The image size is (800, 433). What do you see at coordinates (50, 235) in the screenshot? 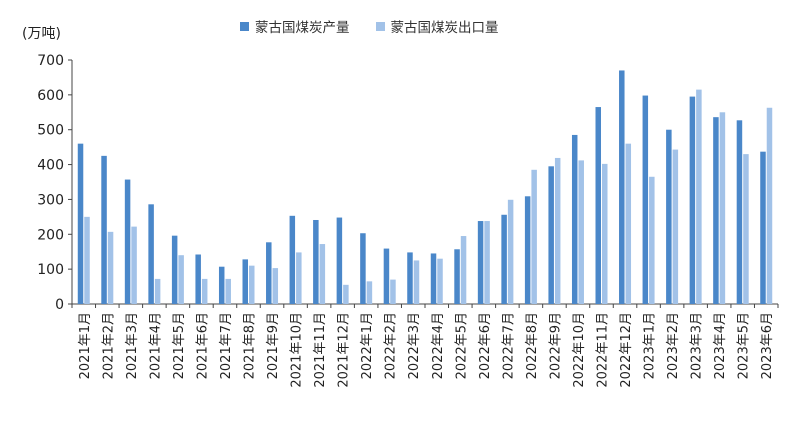
I see `y-tick-label: 200` at bounding box center [50, 235].